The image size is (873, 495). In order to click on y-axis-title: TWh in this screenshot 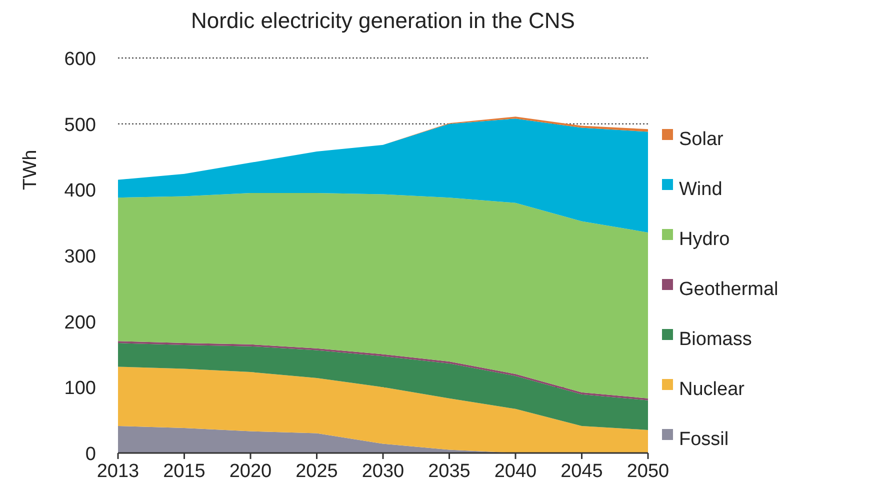, I will do `click(30, 170)`.